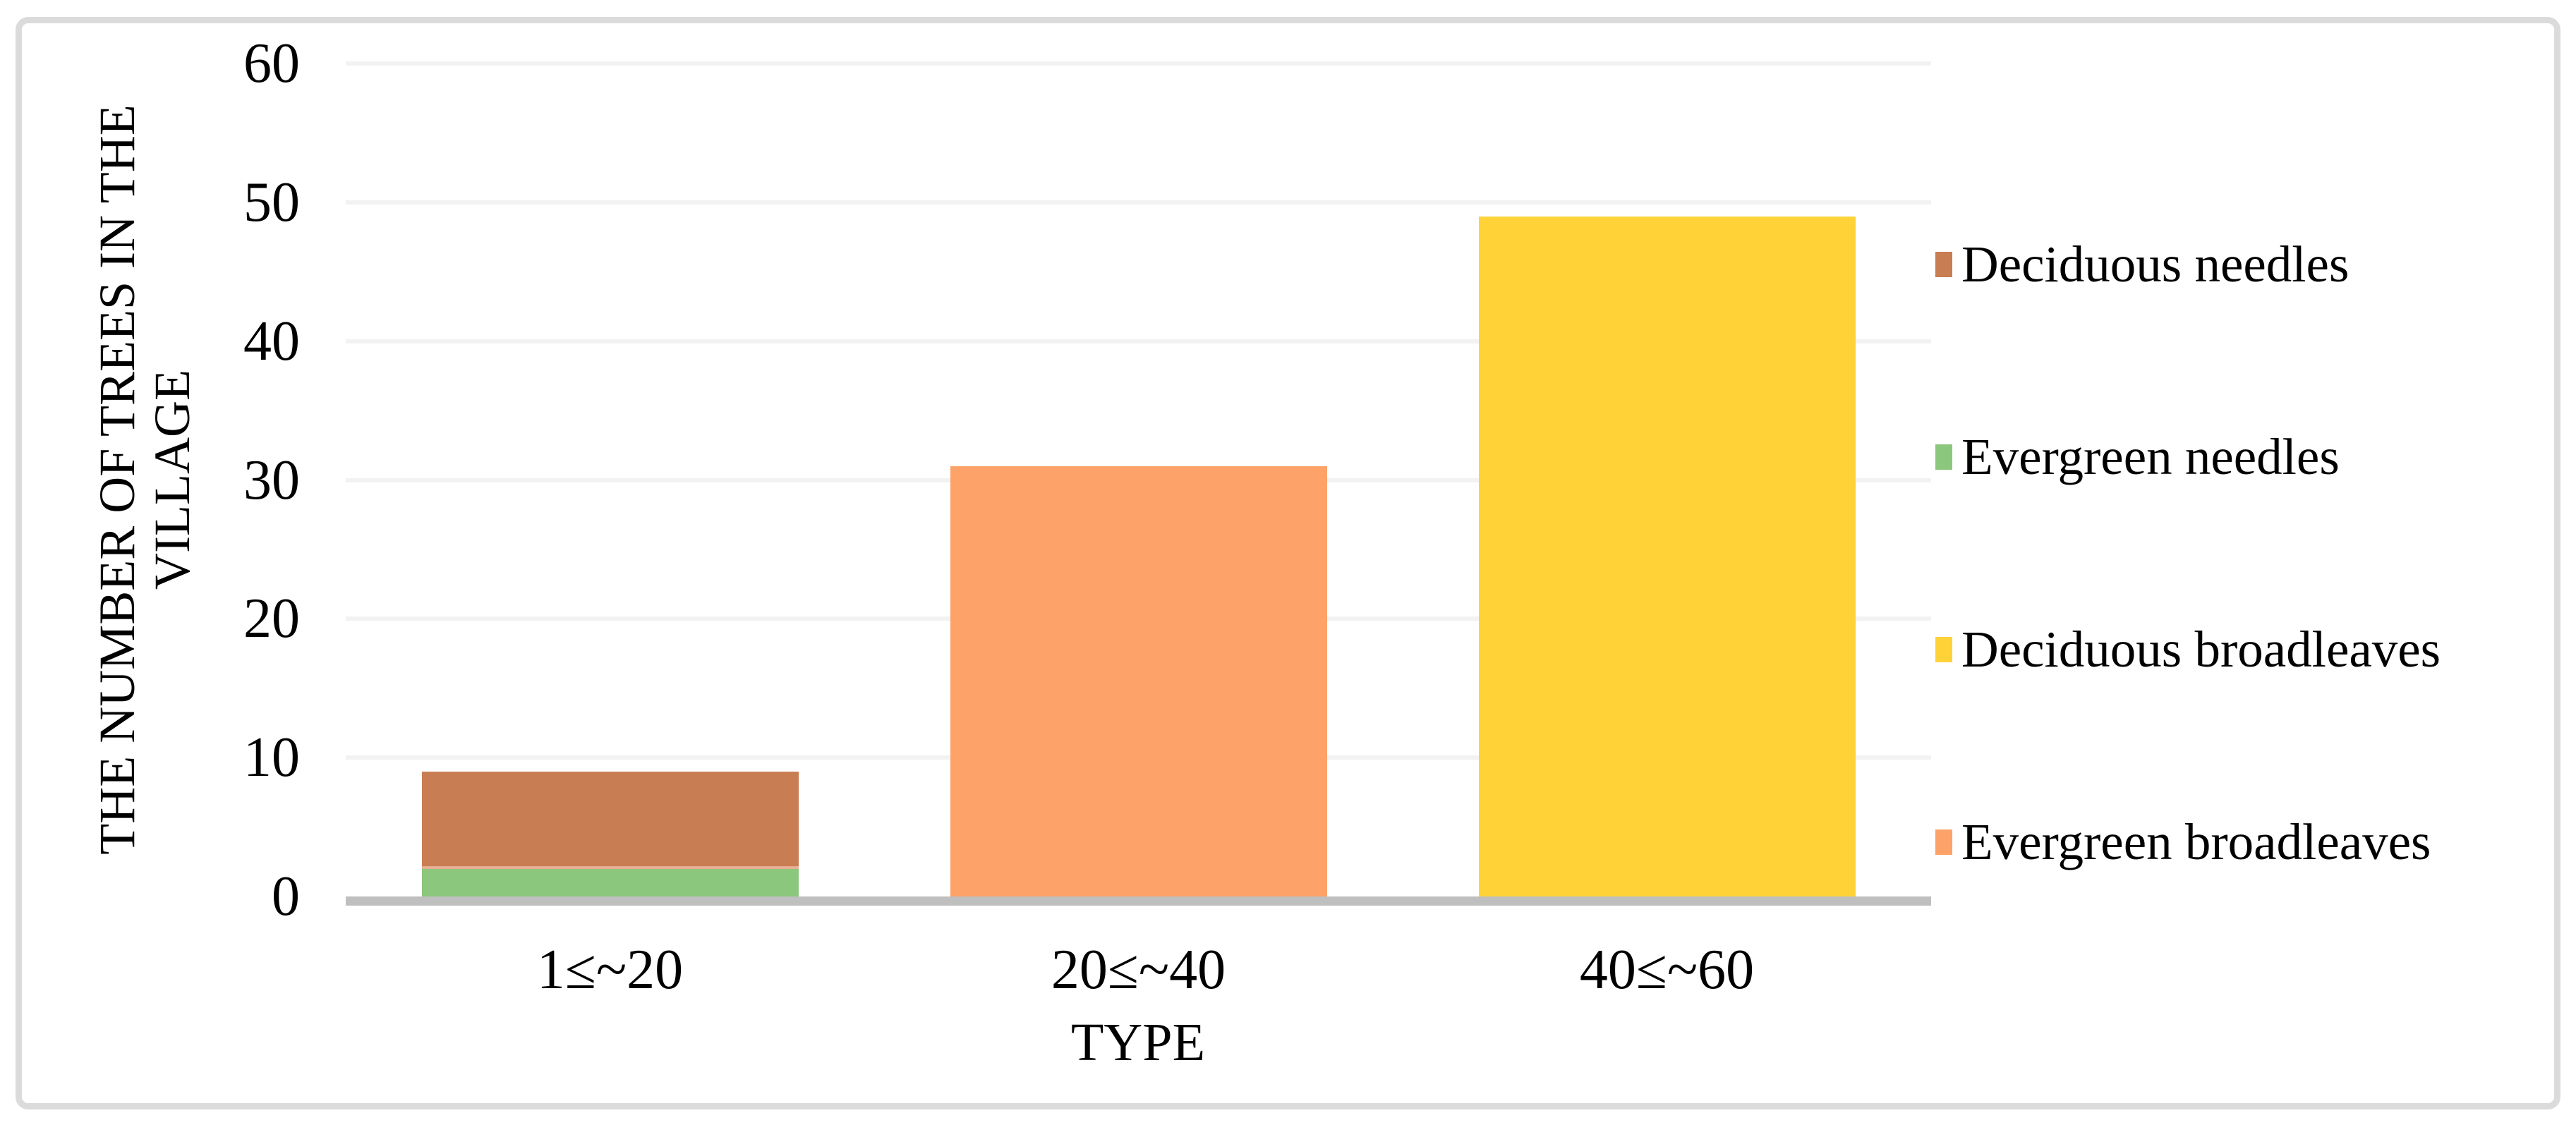 This screenshot has height=1125, width=2576. Describe the element at coordinates (271, 63) in the screenshot. I see `y-tick-label: 60` at that location.